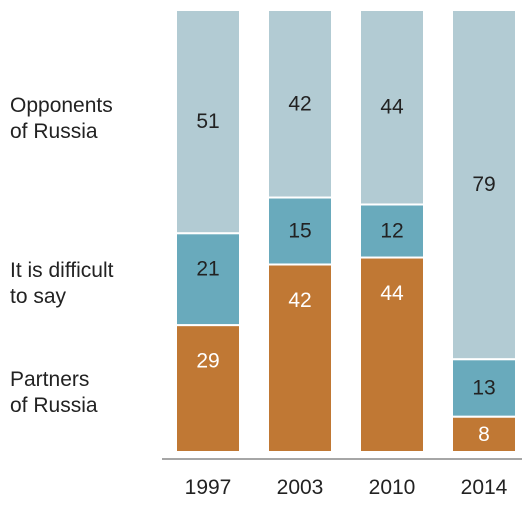 This screenshot has width=524, height=508. What do you see at coordinates (207, 269) in the screenshot?
I see `data-label-difficult-1997: 21` at bounding box center [207, 269].